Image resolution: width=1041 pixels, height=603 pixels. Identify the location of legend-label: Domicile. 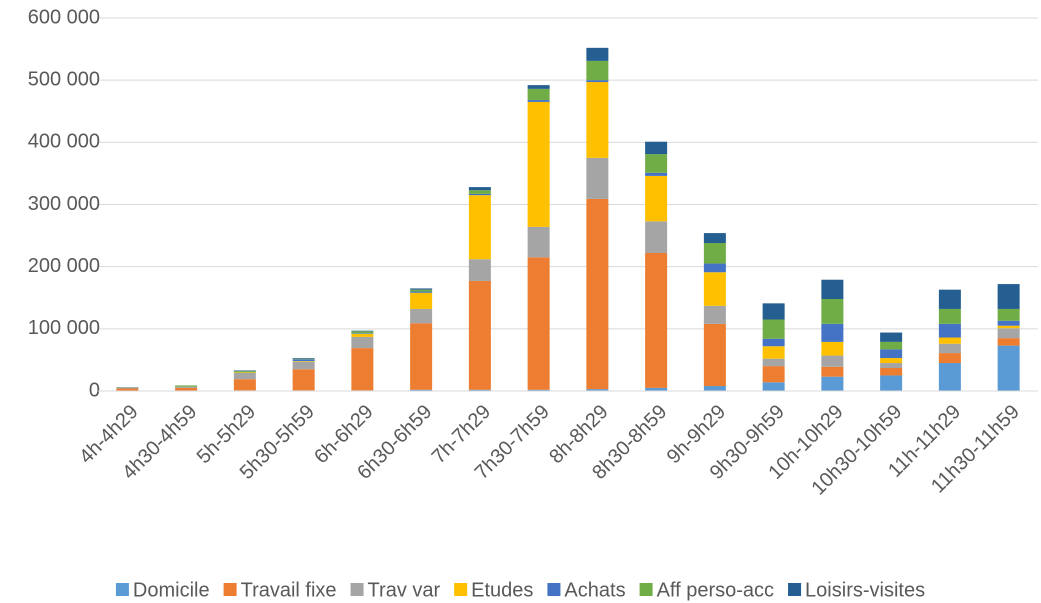
(171, 590).